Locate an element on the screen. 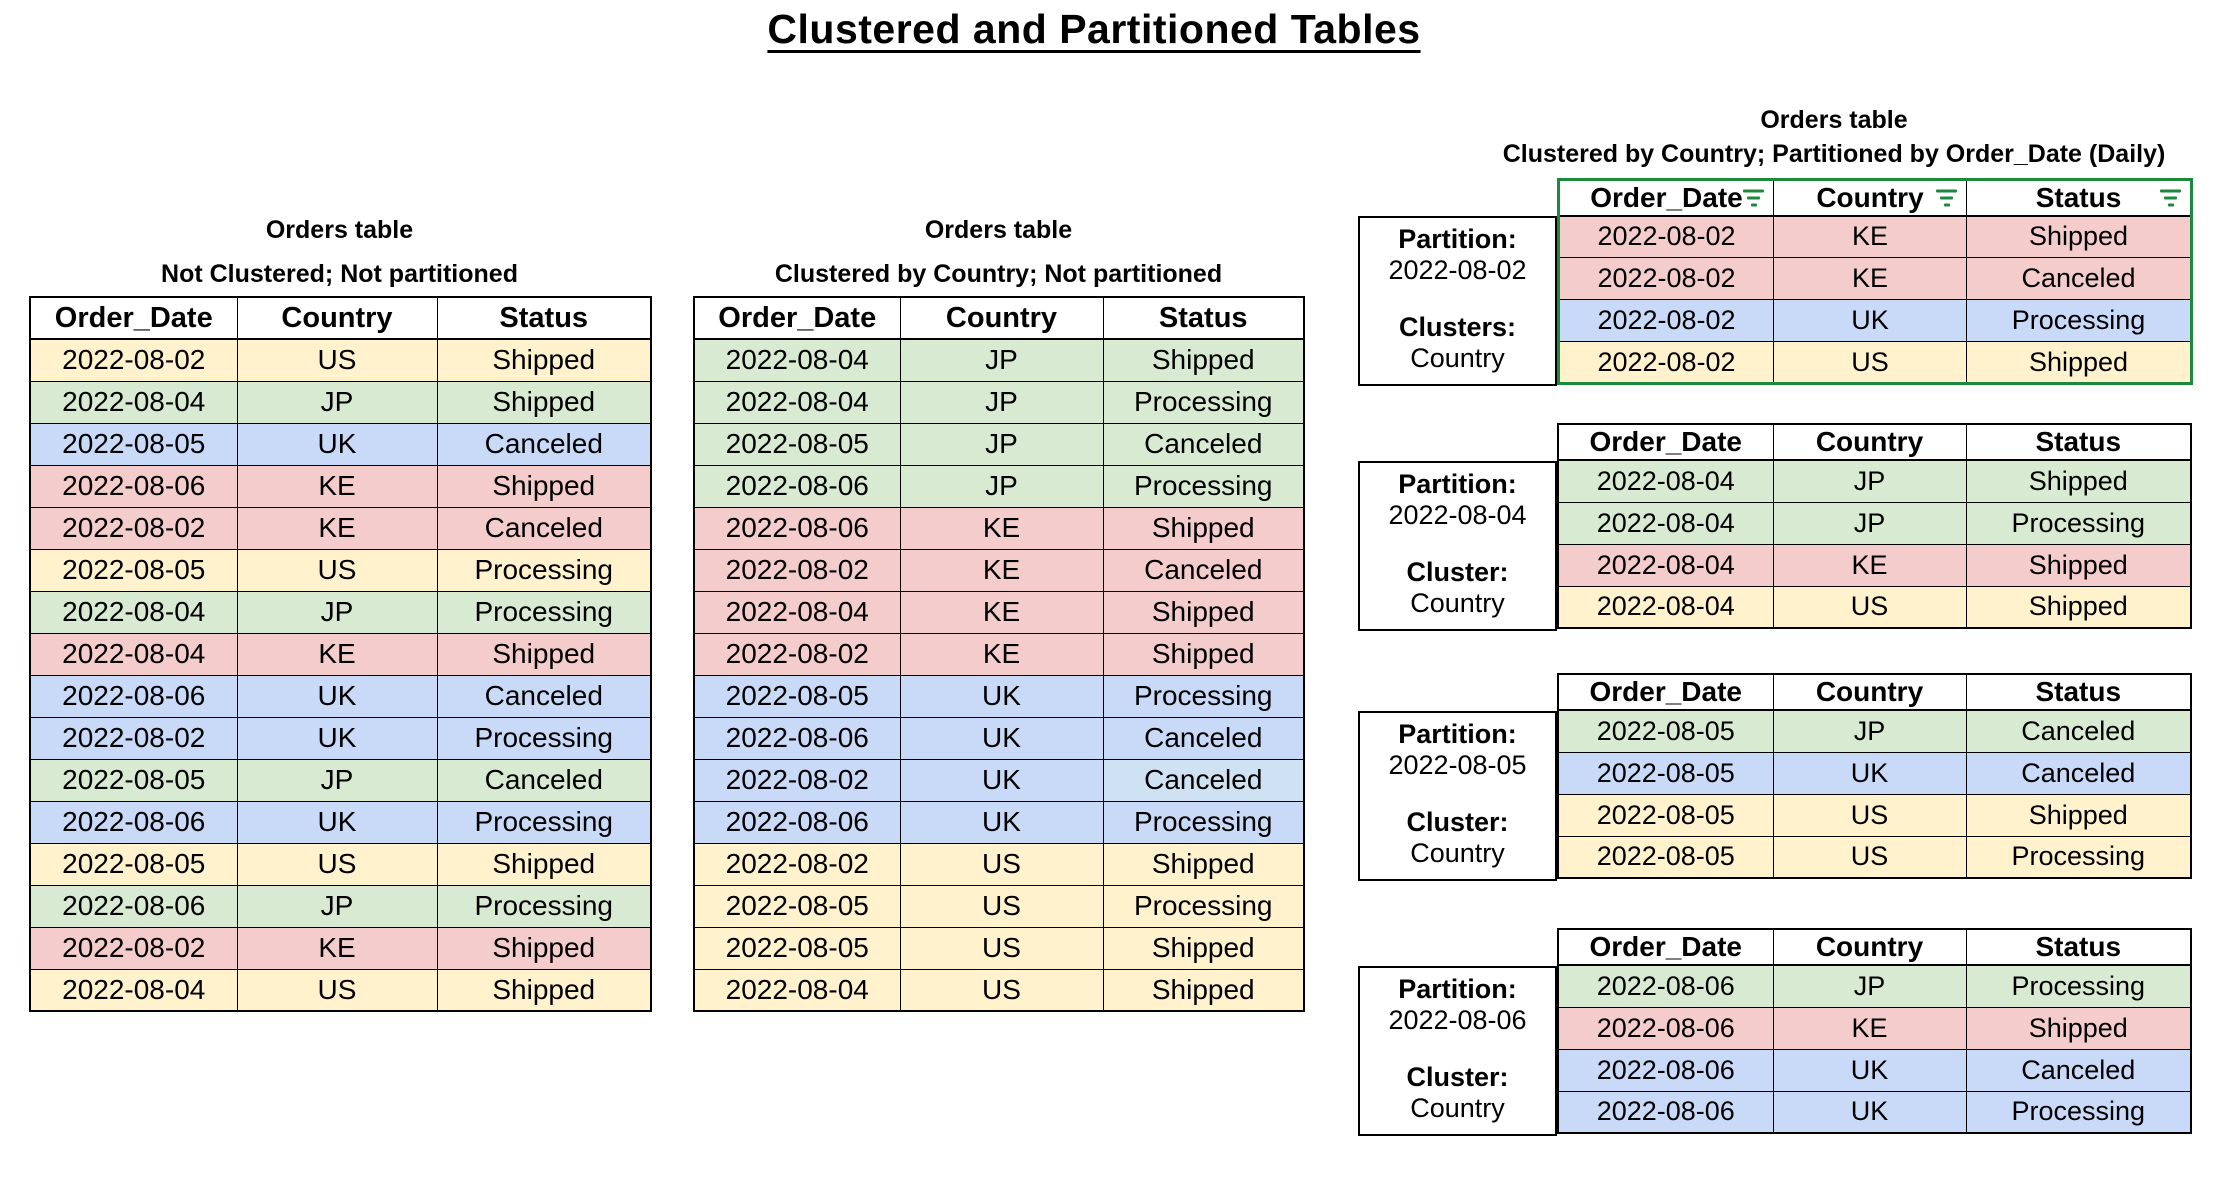 Image resolution: width=2238 pixels, height=1180 pixels. table-row: 2022-08-02 KE Shipped is located at coordinates (999, 654).